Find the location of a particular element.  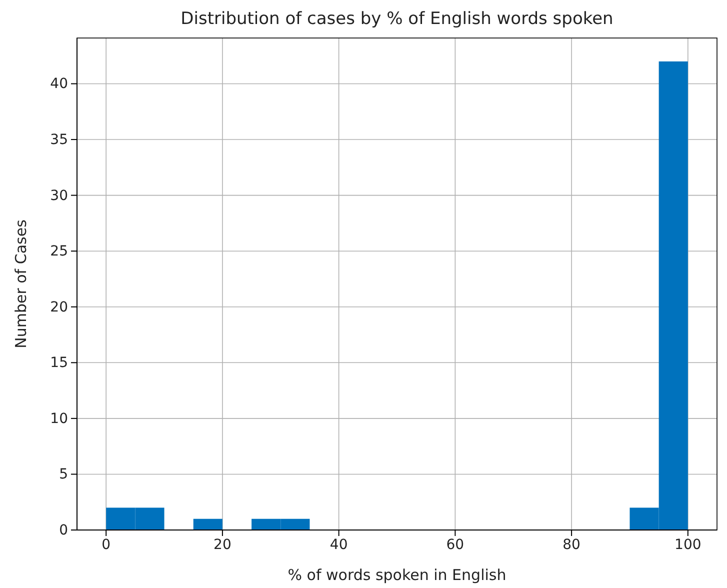

x-tick-label: 0 is located at coordinates (106, 544).